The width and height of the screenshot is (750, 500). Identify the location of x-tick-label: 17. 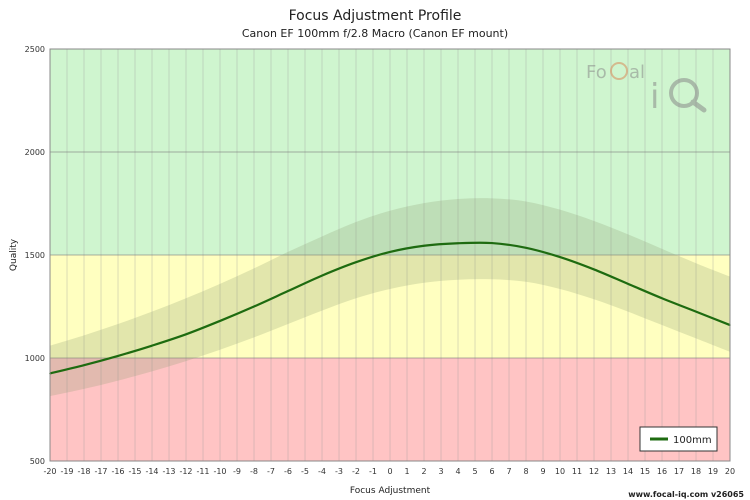
(679, 471).